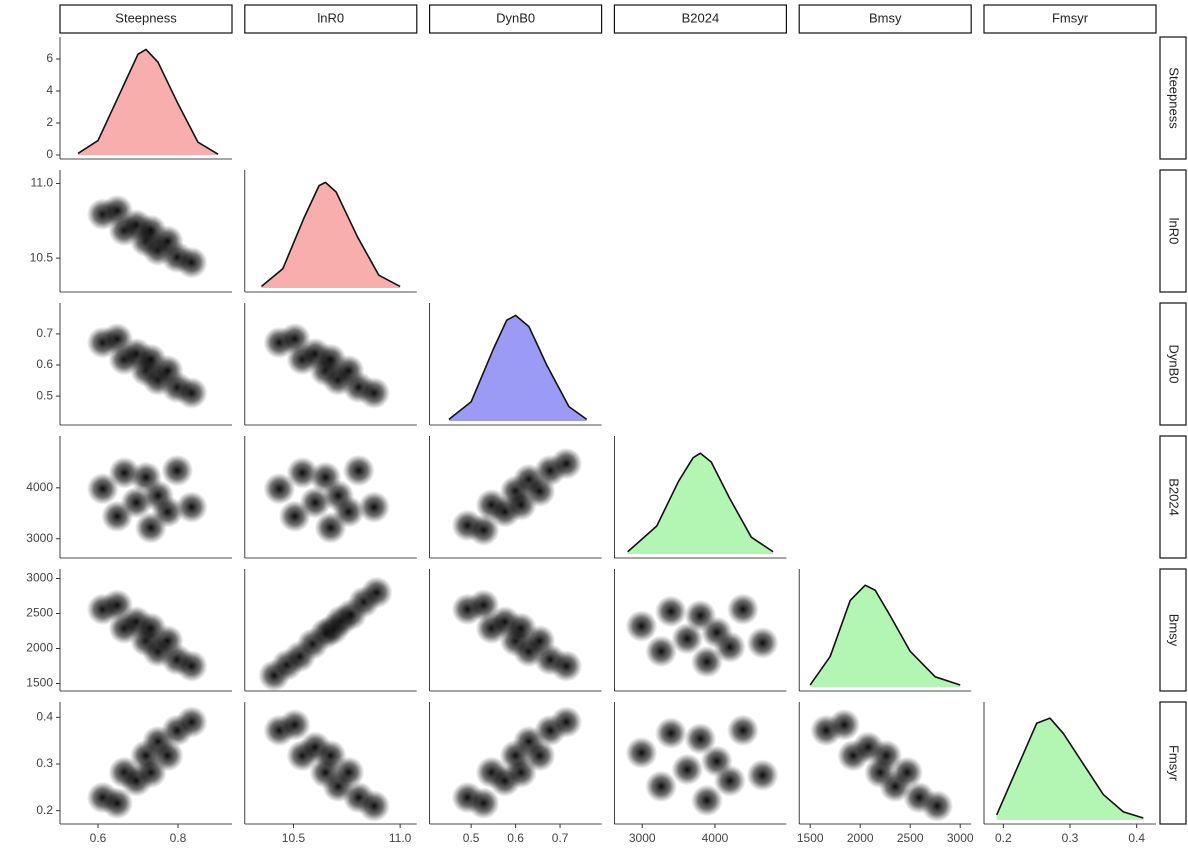 The image size is (1188, 851). I want to click on row-strip-label: Bmsy, so click(1174, 630).